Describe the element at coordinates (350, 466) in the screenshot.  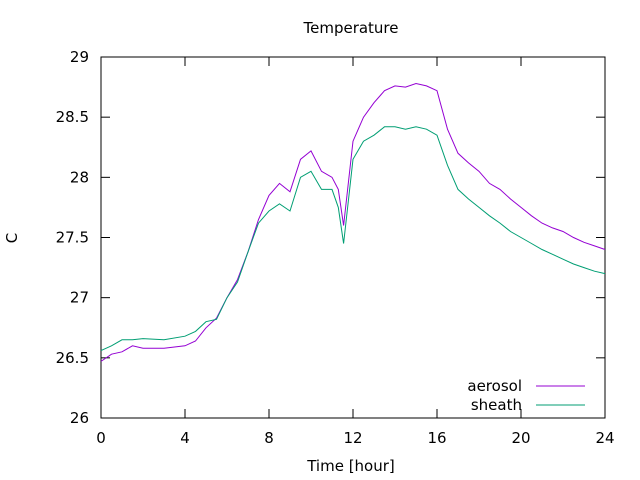
I see `x-axis-label: Time [hour]` at that location.